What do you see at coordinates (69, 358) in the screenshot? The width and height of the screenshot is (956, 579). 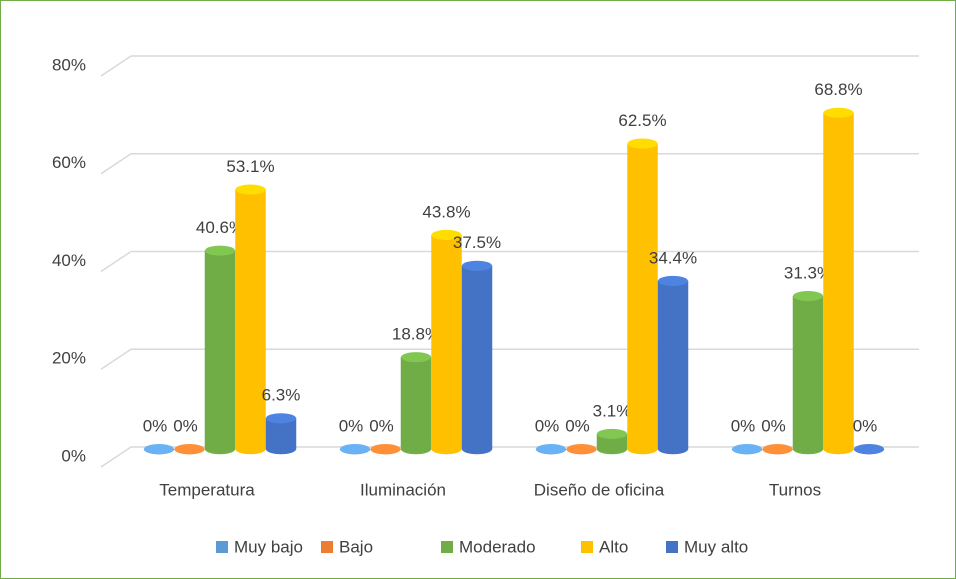 I see `y-tick-label: 20%` at bounding box center [69, 358].